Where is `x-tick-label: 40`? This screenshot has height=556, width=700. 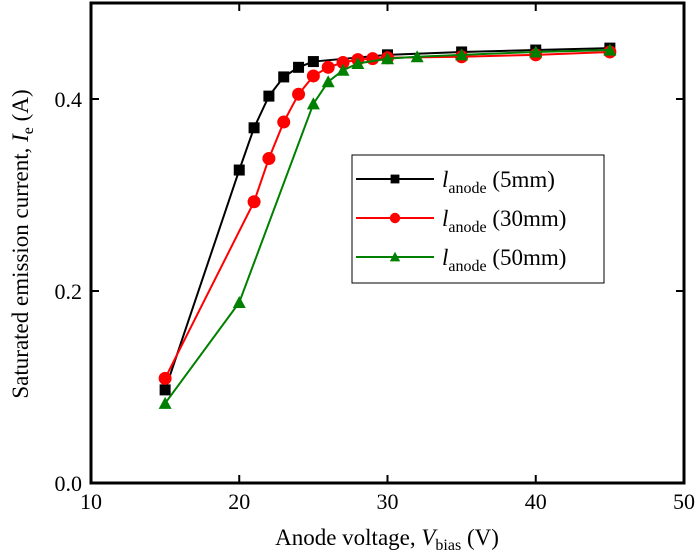 x-tick-label: 40 is located at coordinates (536, 501).